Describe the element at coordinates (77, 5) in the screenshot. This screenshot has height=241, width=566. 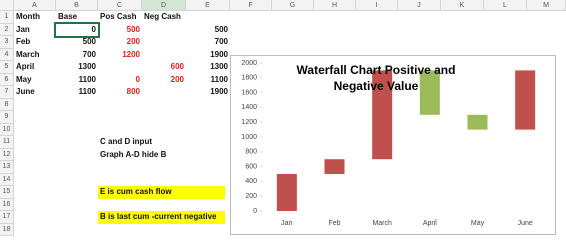
I see `column-header: B` at that location.